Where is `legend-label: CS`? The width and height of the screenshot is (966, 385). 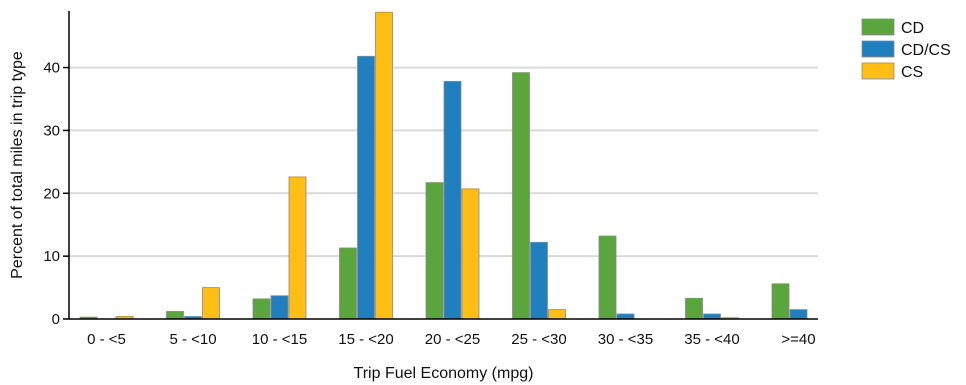
legend-label: CS is located at coordinates (912, 72).